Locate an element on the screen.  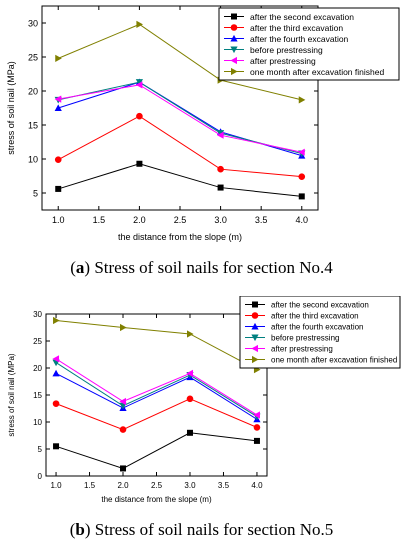
chart-a-legend-box is located at coordinates (309, 44).